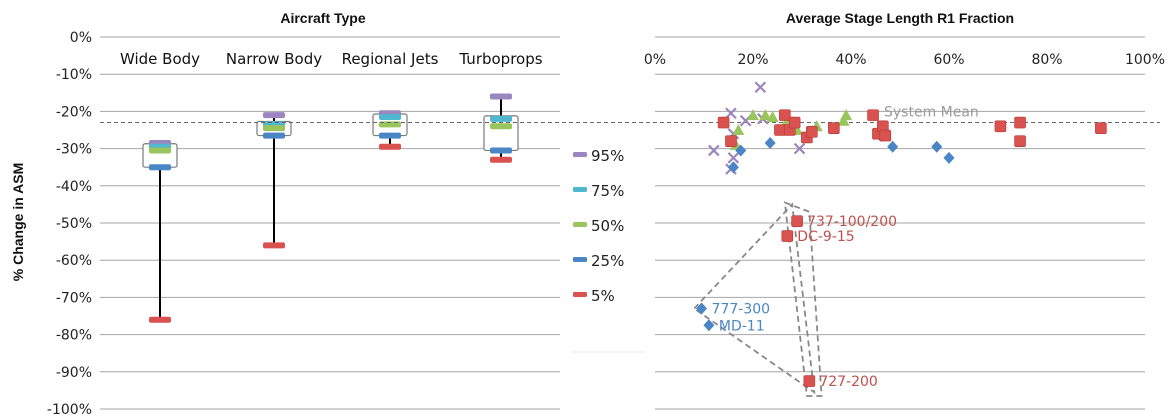 This screenshot has height=418, width=1169. What do you see at coordinates (825, 237) in the screenshot?
I see `annotation-label: DC-9-15` at bounding box center [825, 237].